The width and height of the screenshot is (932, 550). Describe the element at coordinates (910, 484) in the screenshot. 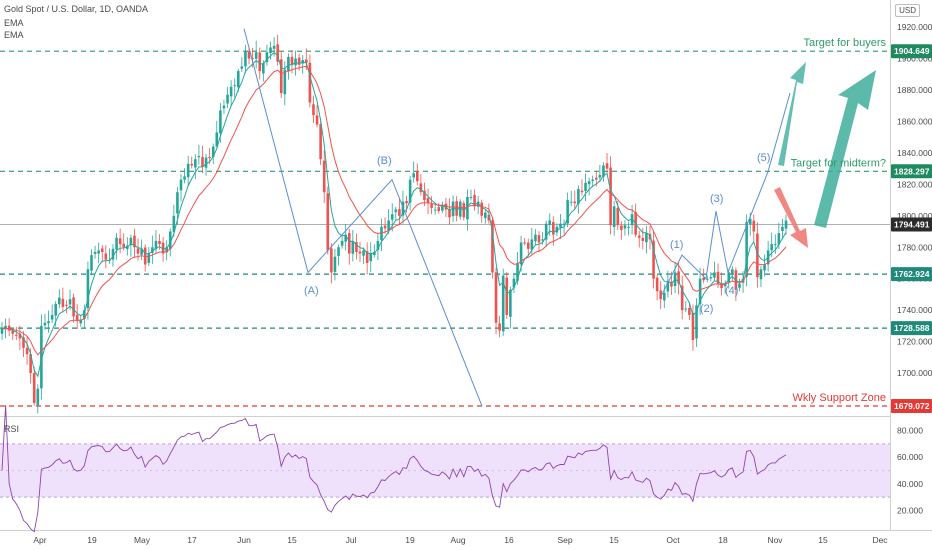

I see `rsi-tick-label: 40.000` at that location.